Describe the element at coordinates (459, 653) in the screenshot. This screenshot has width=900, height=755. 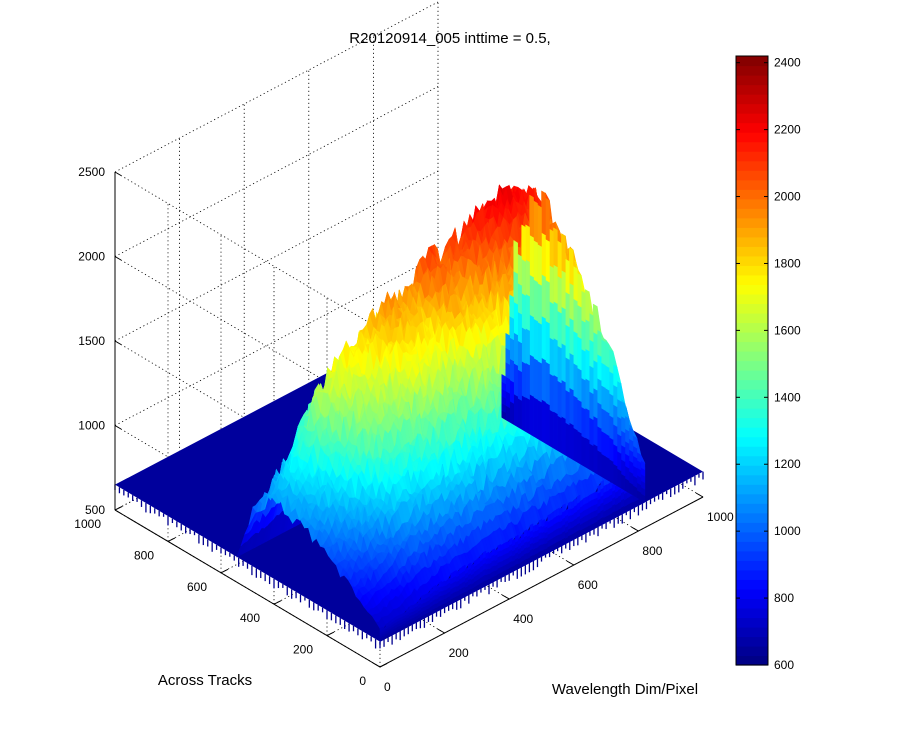
I see `x-tick-label: 200` at that location.